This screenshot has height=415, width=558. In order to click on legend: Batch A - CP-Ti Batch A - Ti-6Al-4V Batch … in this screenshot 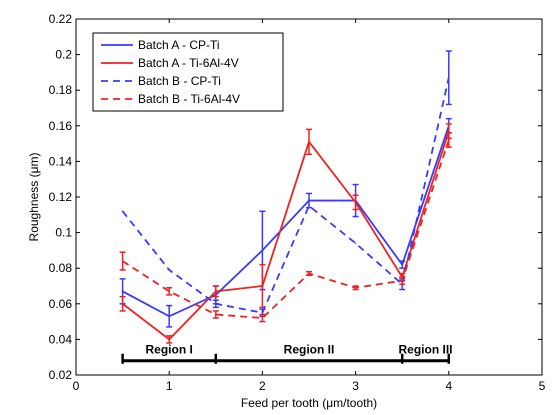, I will do `click(188, 72)`.